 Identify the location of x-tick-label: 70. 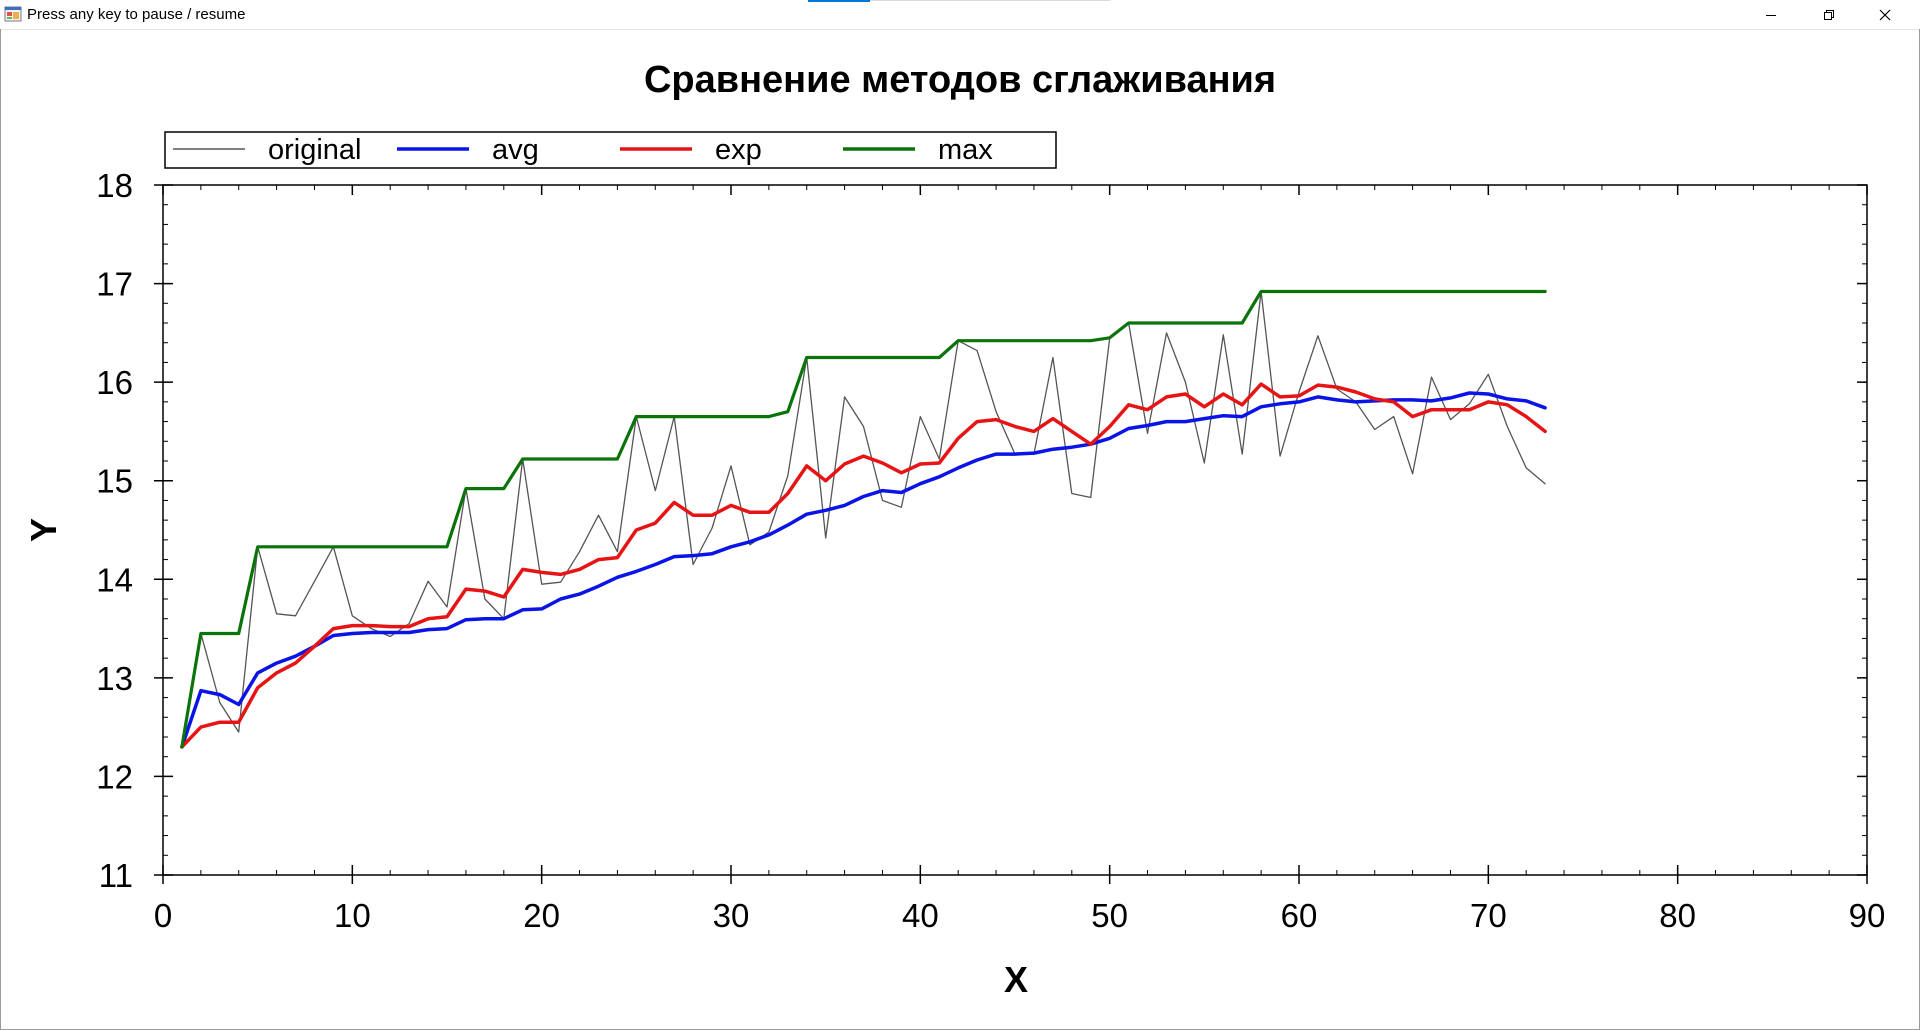
(1488, 915).